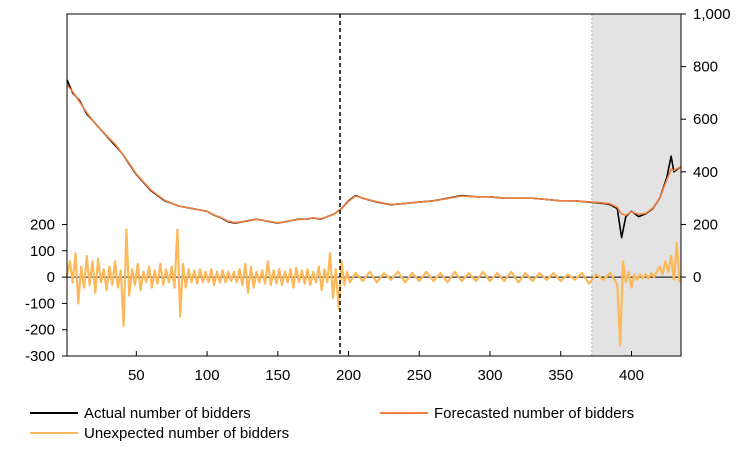  Describe the element at coordinates (705, 224) in the screenshot. I see `y-right-tick-label: 200` at that location.